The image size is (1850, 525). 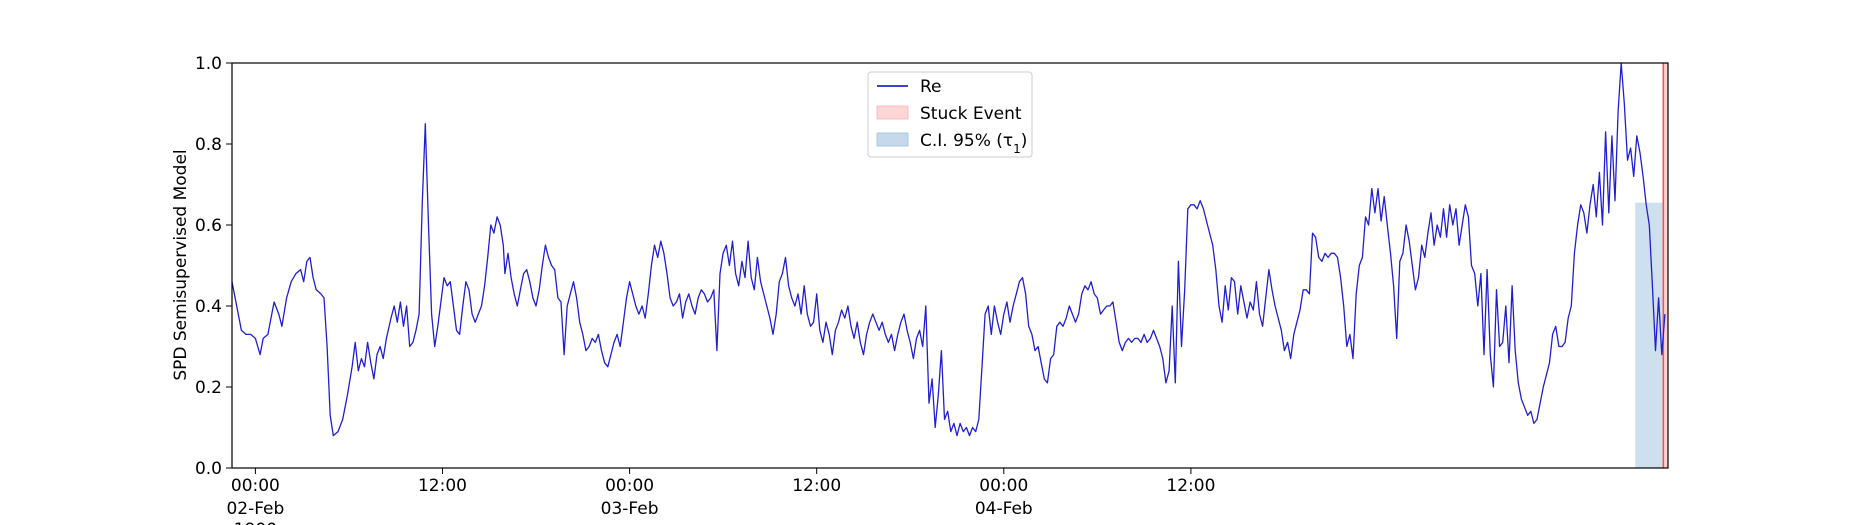 I want to click on y-tick-label: 0.0, so click(x=208, y=469).